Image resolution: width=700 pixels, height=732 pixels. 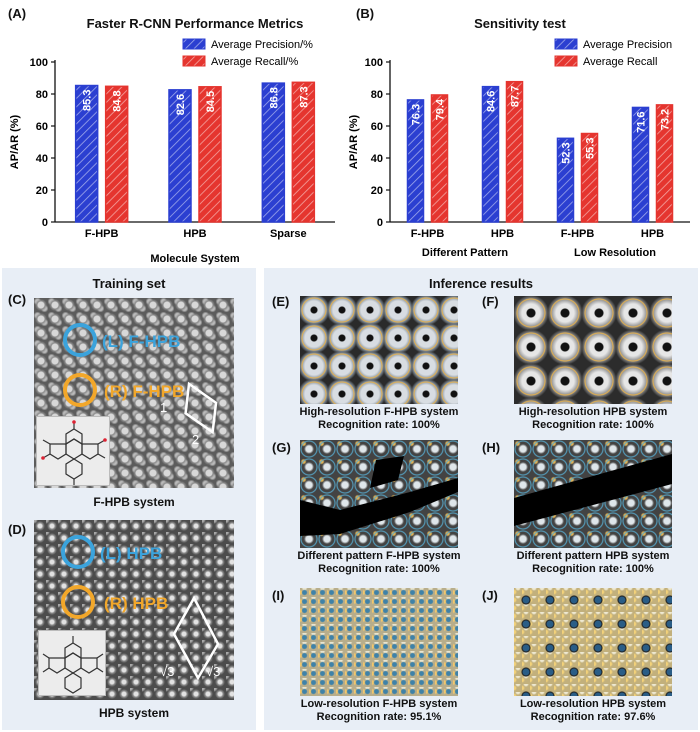 I want to click on bar-value-label: 84.8, so click(x=118, y=100).